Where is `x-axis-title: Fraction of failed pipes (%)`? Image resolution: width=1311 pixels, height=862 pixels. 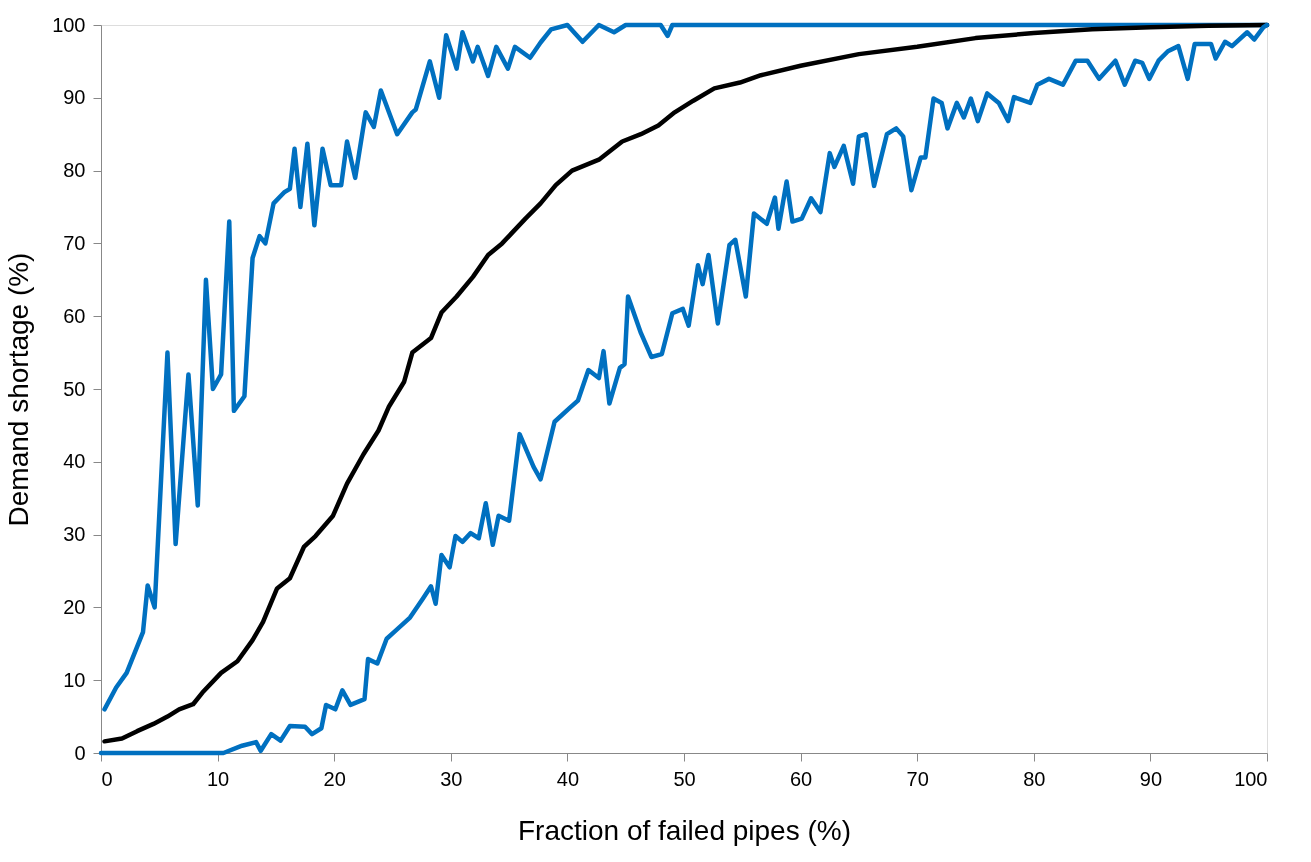 x-axis-title: Fraction of failed pipes (%) is located at coordinates (684, 830).